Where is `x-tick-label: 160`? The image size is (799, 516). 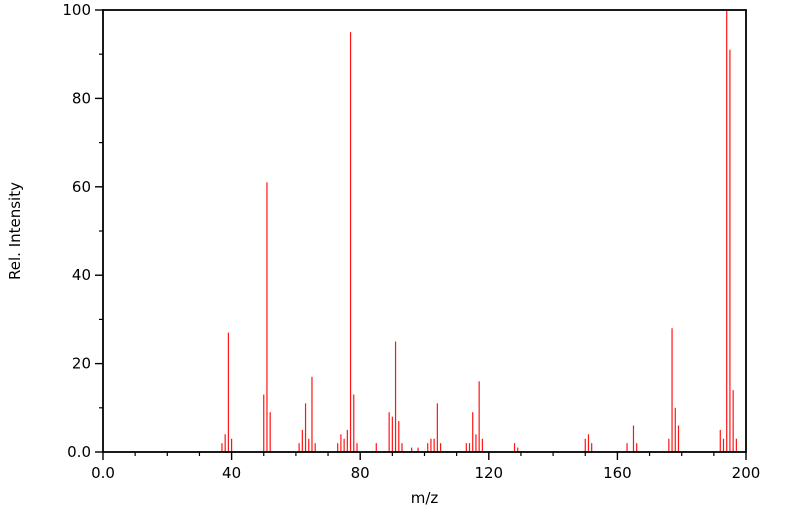 x-tick-label: 160 is located at coordinates (617, 473).